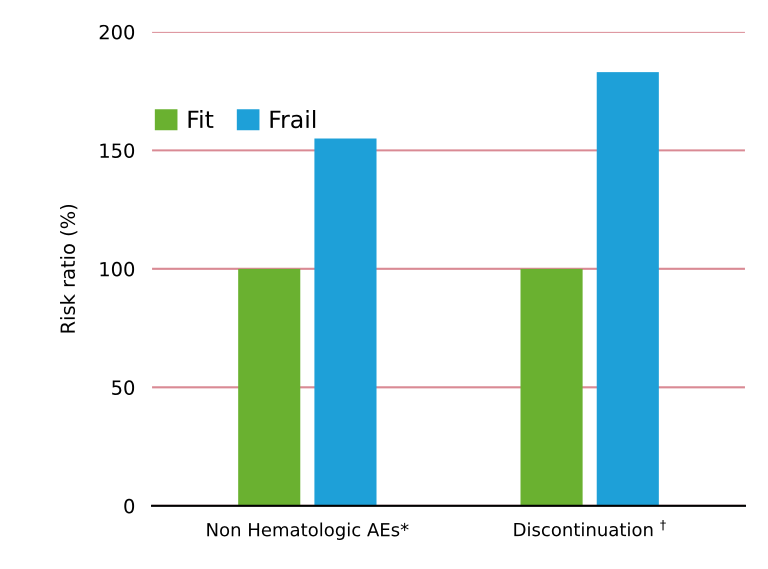 The height and width of the screenshot is (569, 768). Describe the element at coordinates (117, 269) in the screenshot. I see `y-tick-label: 100` at that location.